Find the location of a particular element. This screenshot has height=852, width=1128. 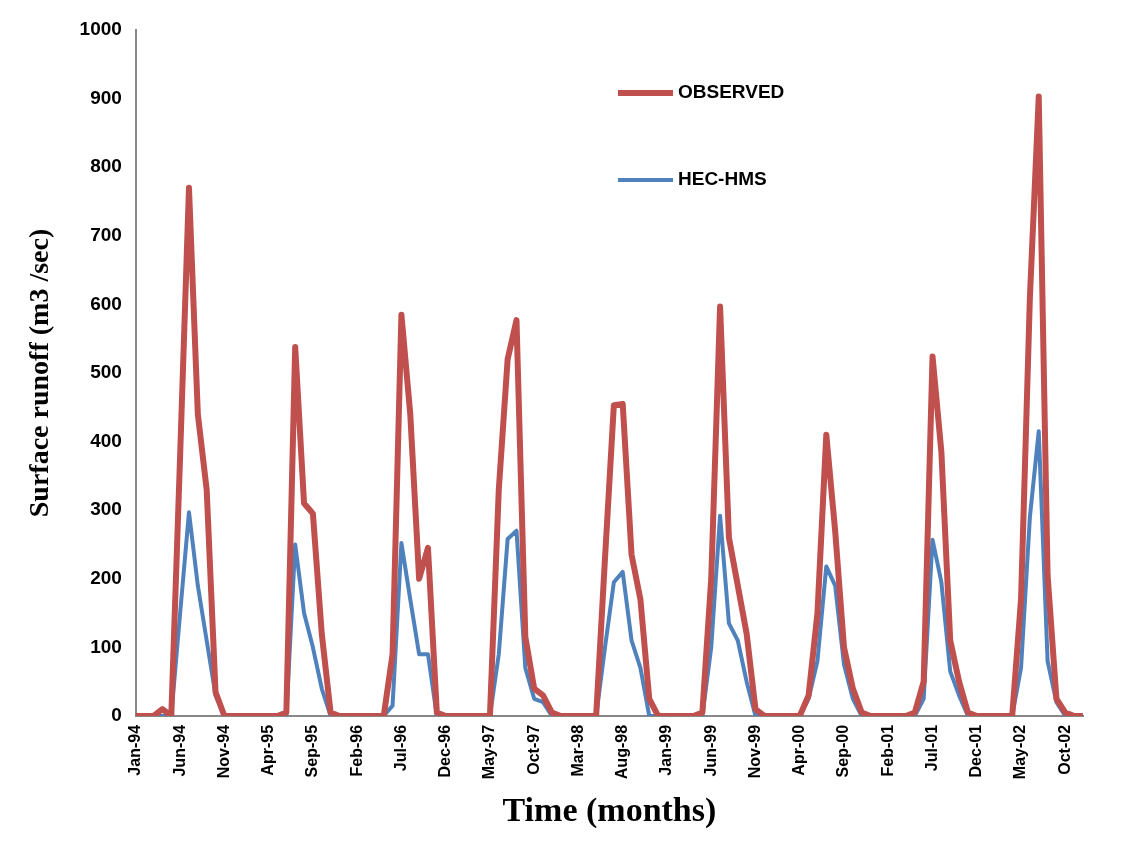

x-tick-label: Aug-98 is located at coordinates (622, 752).